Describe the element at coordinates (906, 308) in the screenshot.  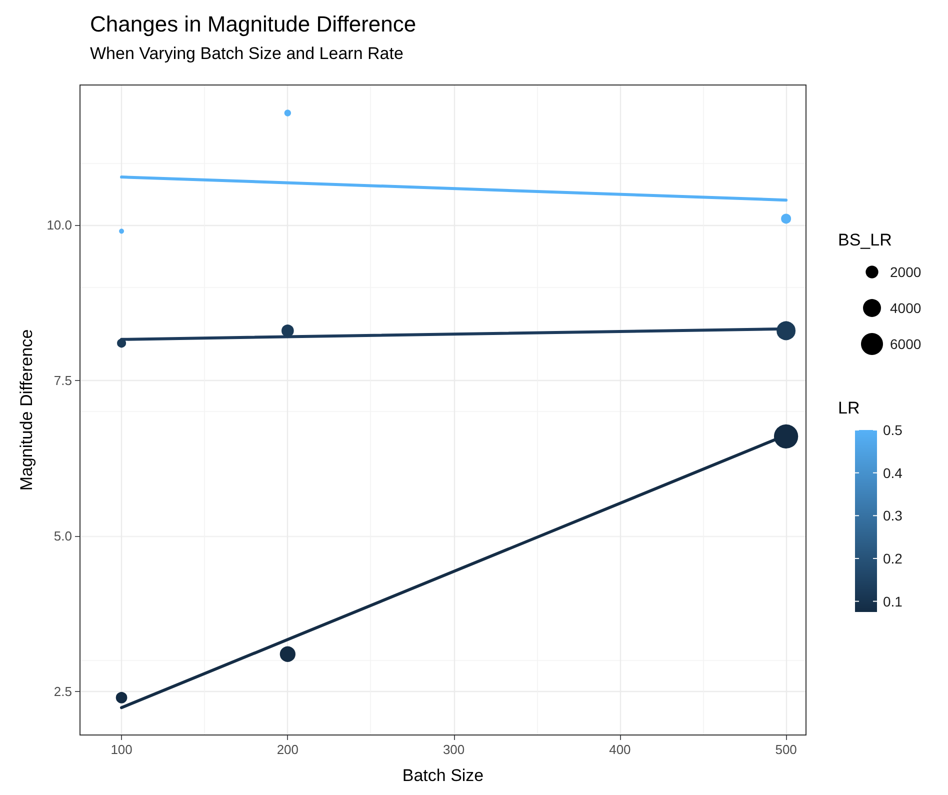
I see `legend-label: 4000` at that location.